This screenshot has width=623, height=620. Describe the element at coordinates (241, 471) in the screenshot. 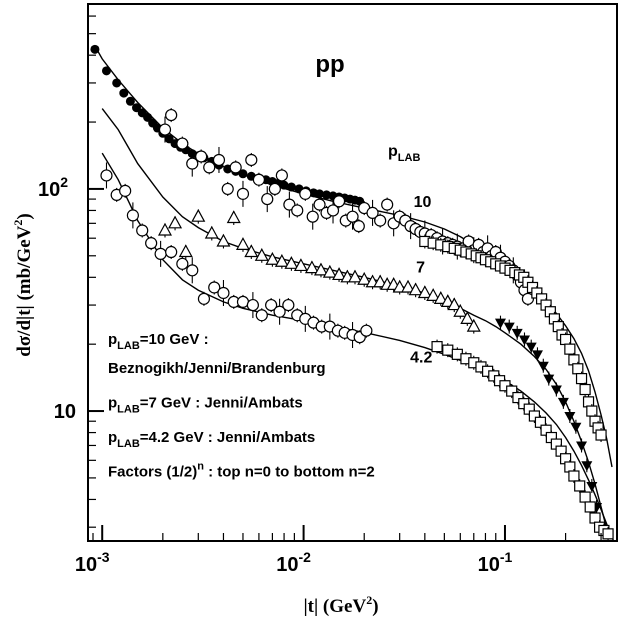

I see `annotation-line-4: Factors (1/2)n : top n=0 to bottom n=2` at that location.